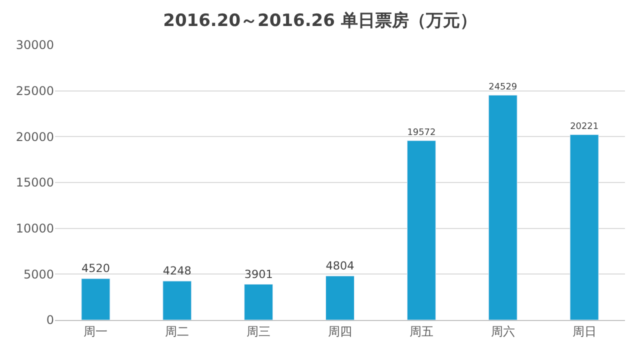 The image size is (640, 355). What do you see at coordinates (35, 183) in the screenshot?
I see `y-tick-label: 15000` at bounding box center [35, 183].